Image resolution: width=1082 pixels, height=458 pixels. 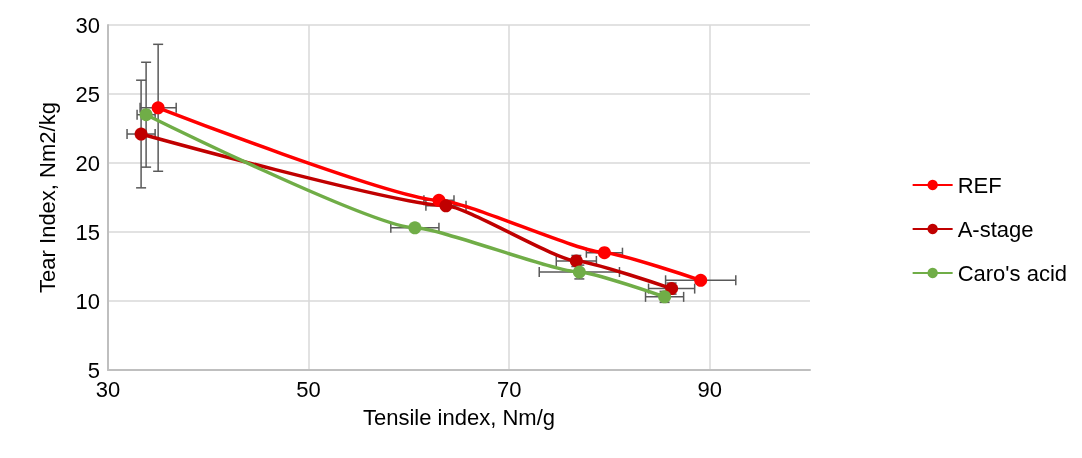 What do you see at coordinates (459, 417) in the screenshot?
I see `x-axis-title: Tensile index, Nm/g` at bounding box center [459, 417].